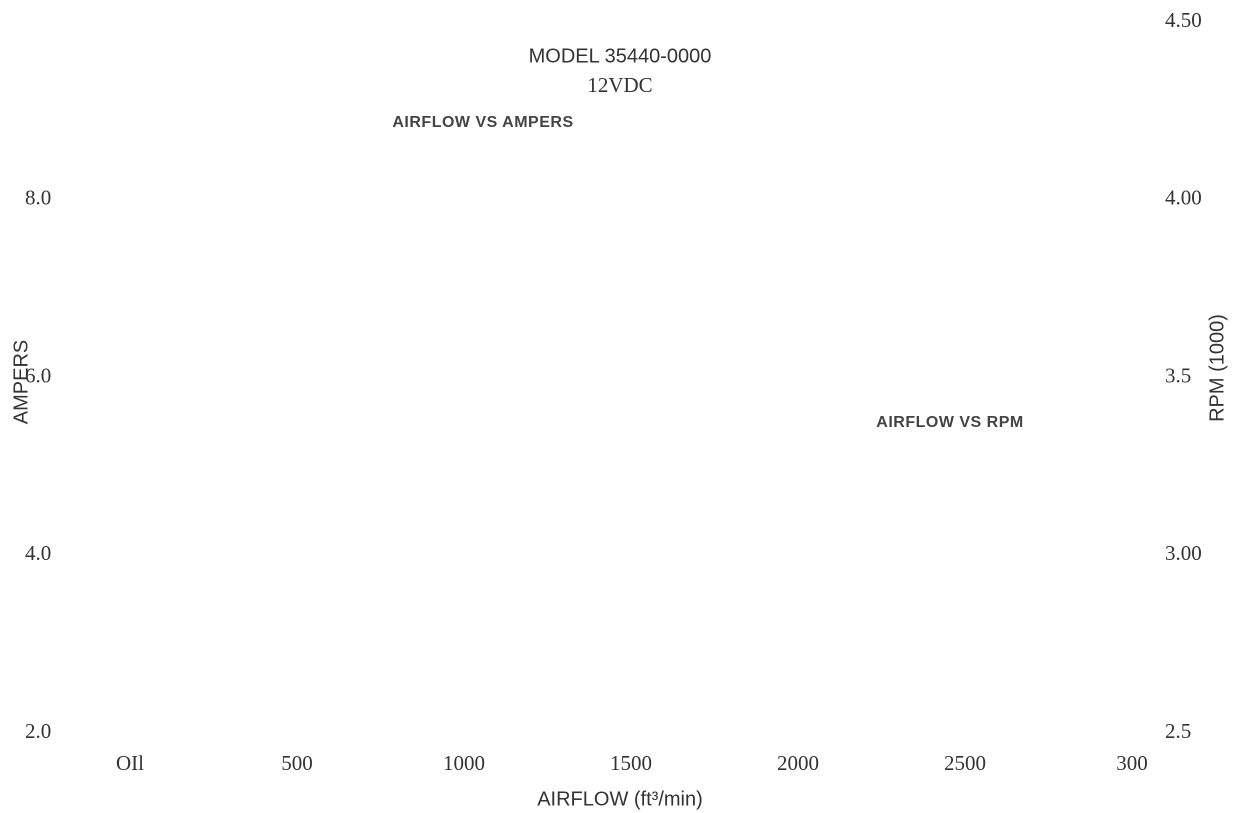  What do you see at coordinates (620, 56) in the screenshot?
I see `chart-title: MODEL 35440-0000` at bounding box center [620, 56].